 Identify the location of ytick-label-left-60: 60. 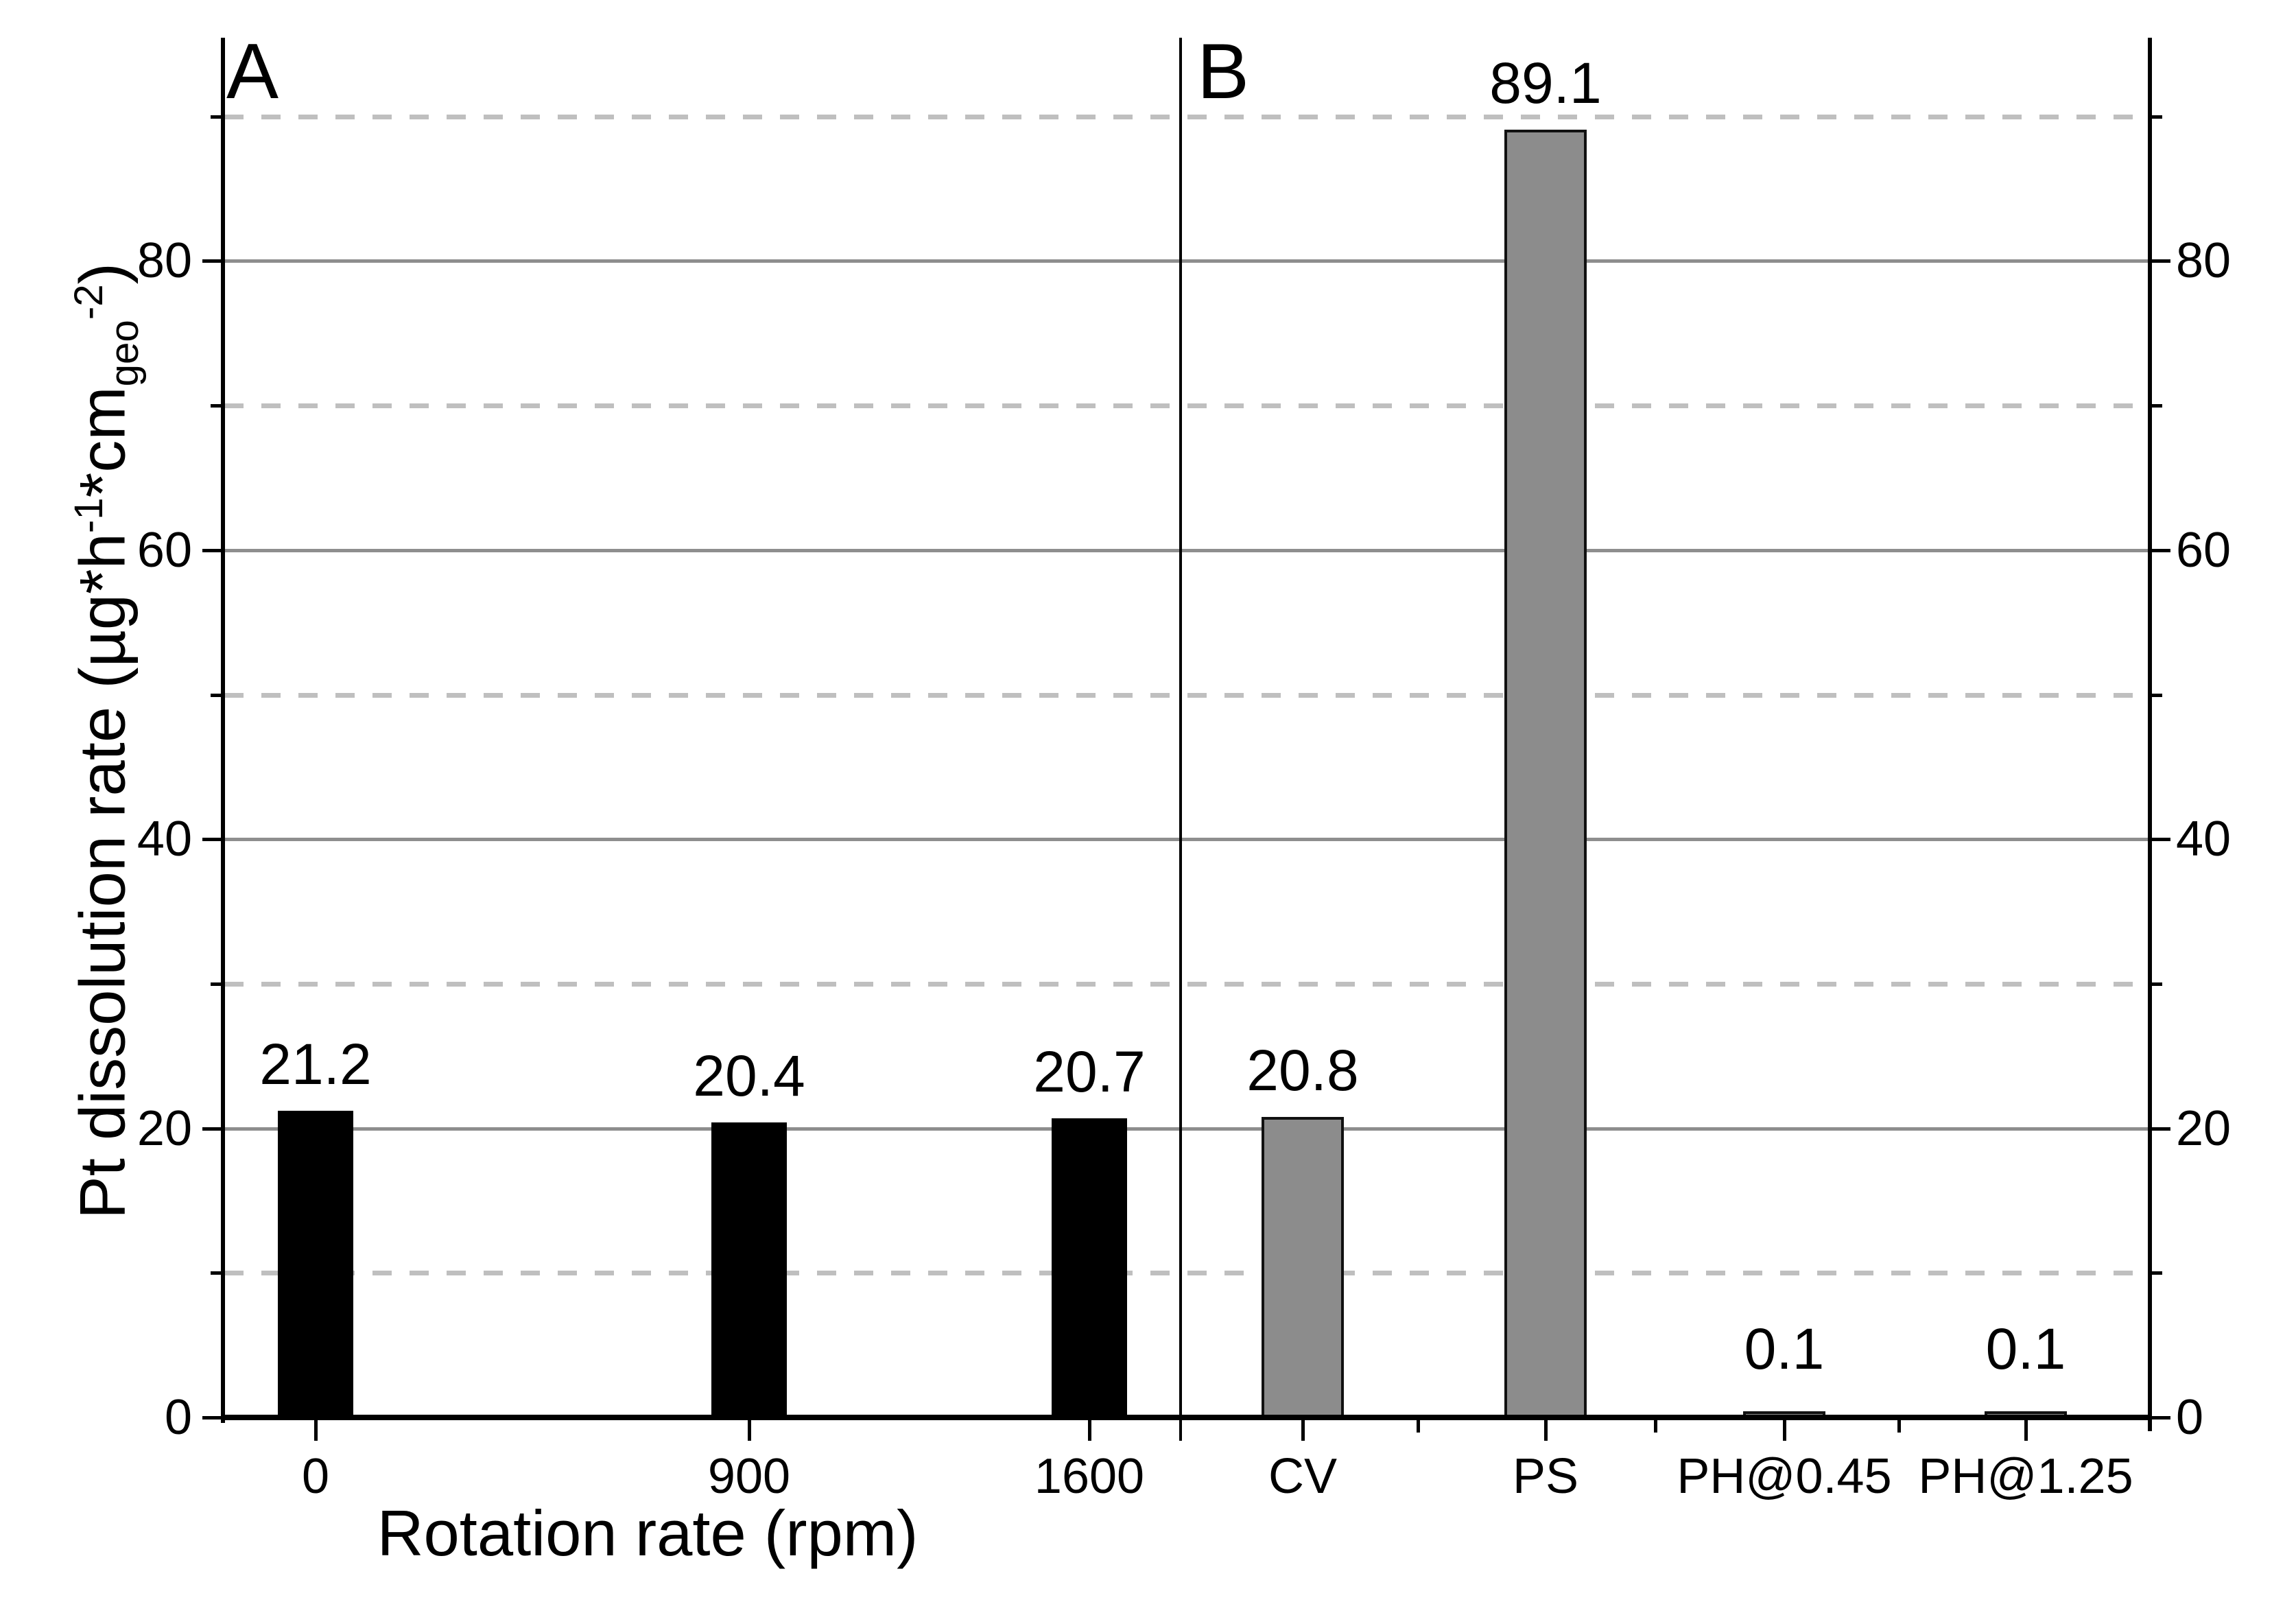
(164, 550).